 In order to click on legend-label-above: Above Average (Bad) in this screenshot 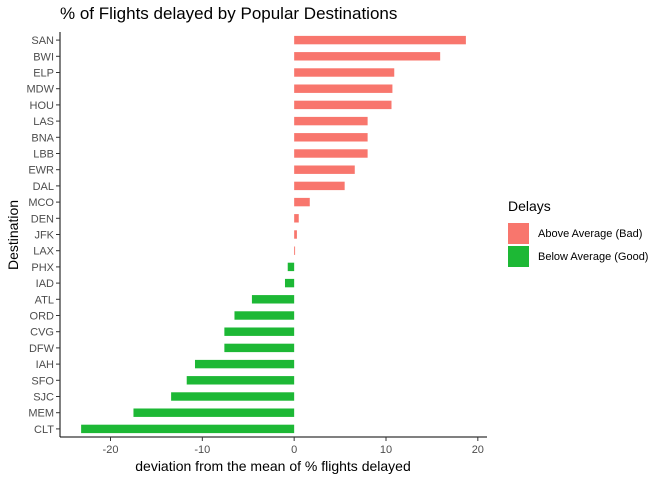, I will do `click(590, 233)`.